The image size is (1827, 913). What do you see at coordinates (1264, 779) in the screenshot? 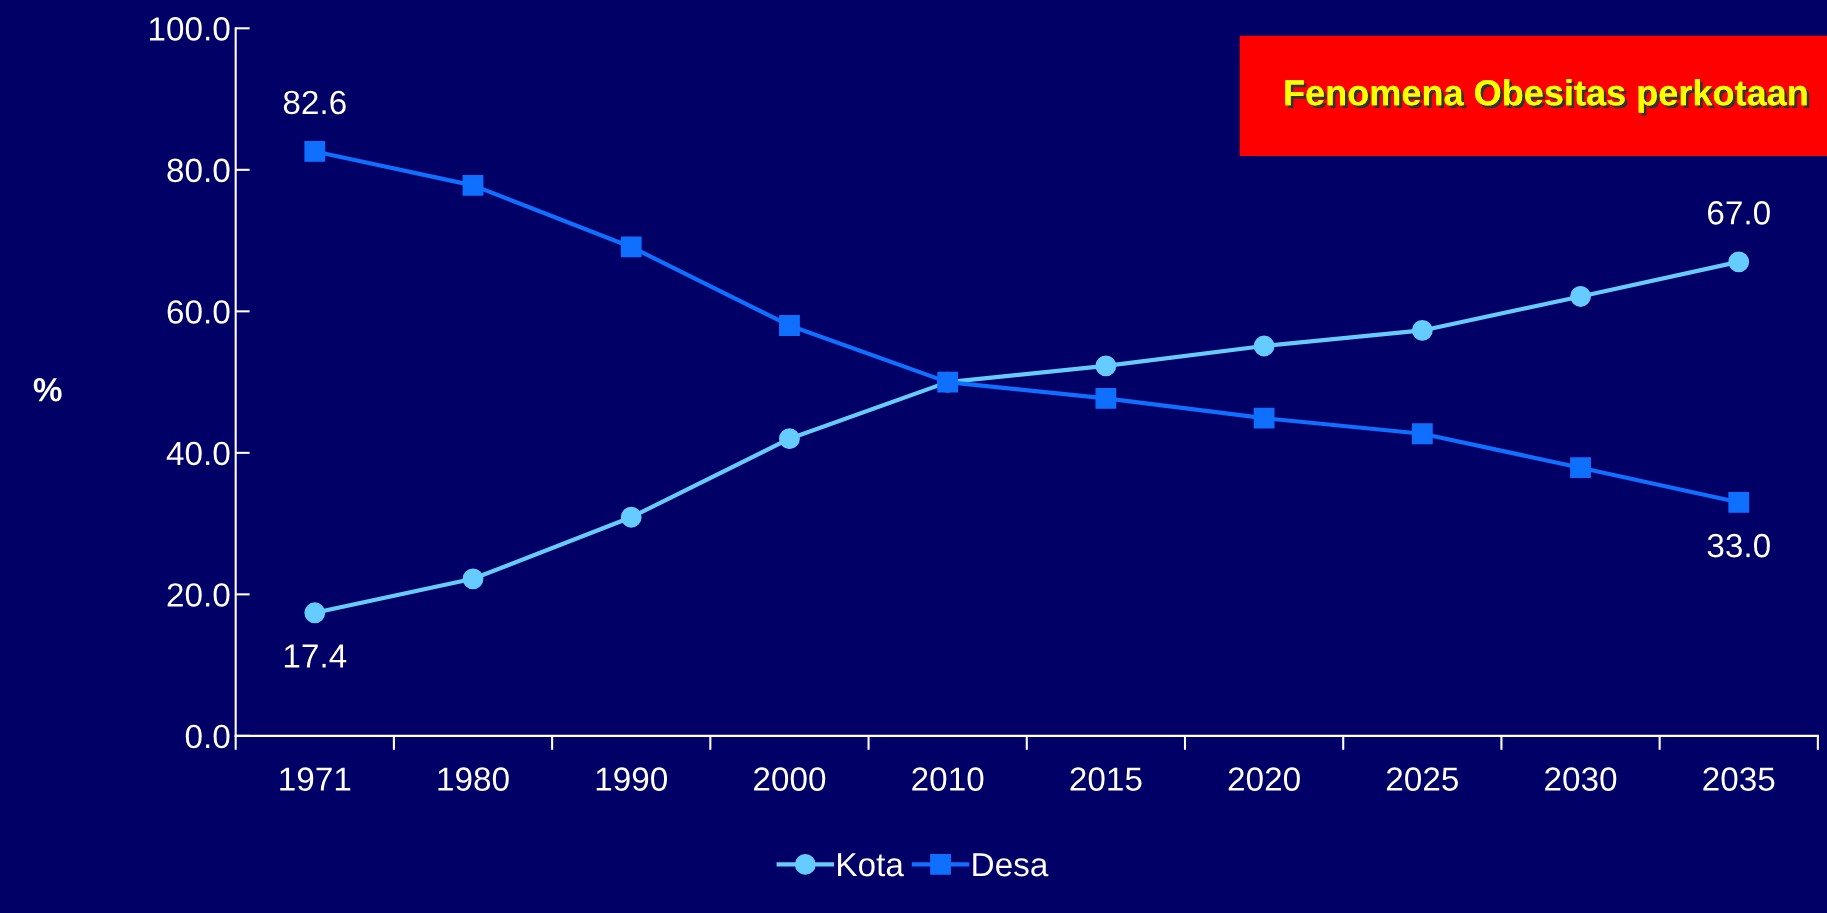
I see `x-tick-label: 2020` at bounding box center [1264, 779].